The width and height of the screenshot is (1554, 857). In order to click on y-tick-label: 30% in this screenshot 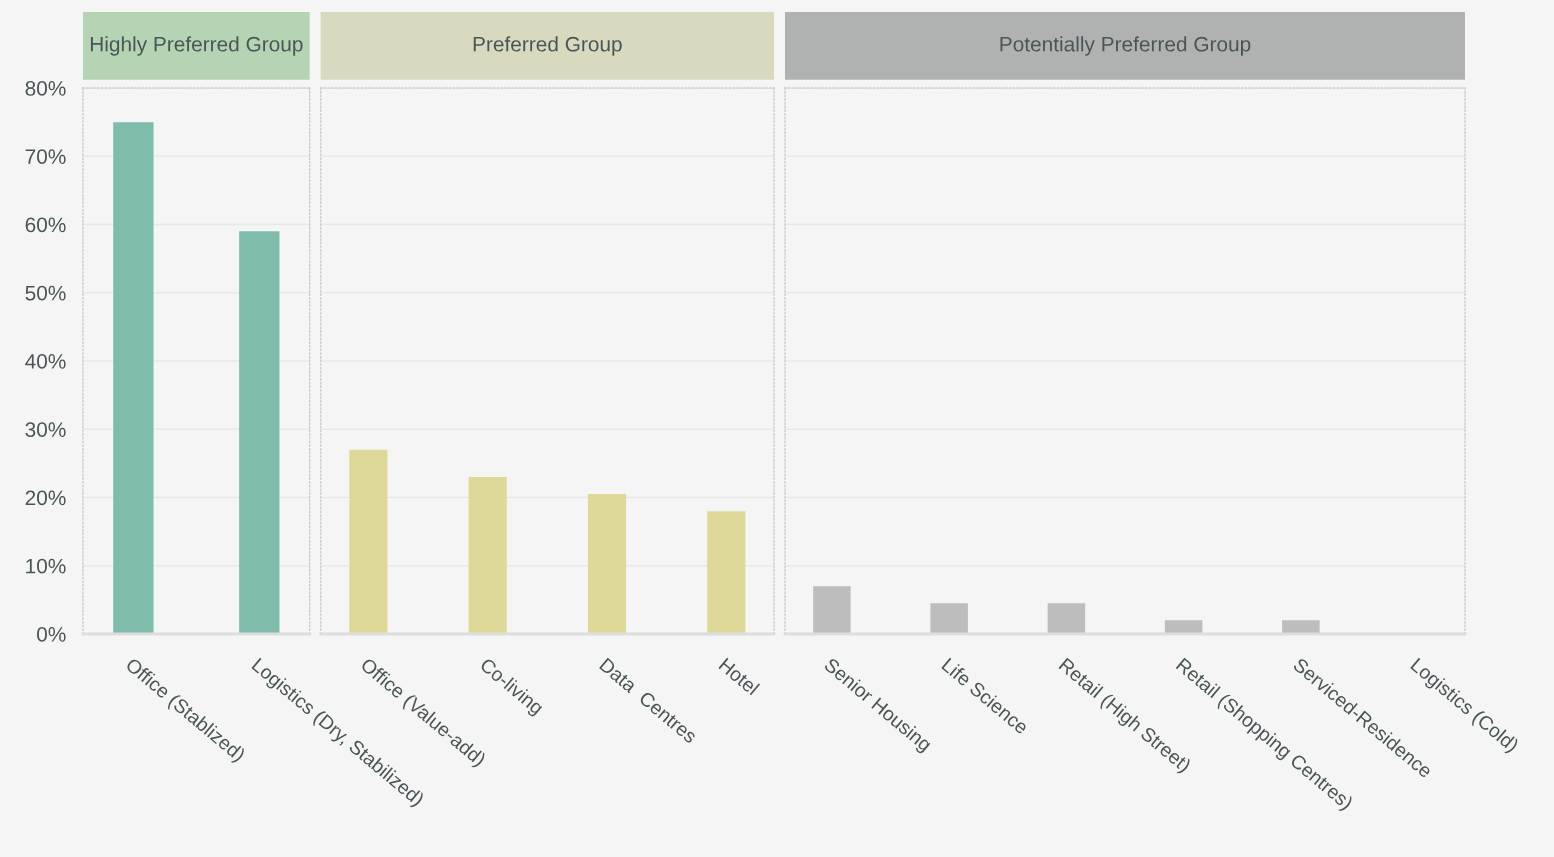, I will do `click(45, 429)`.